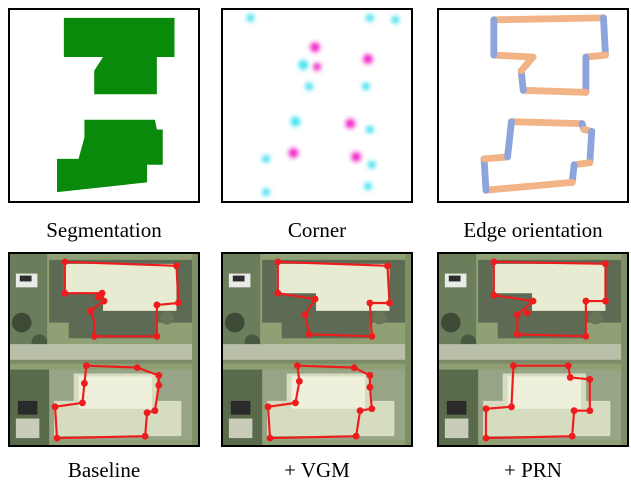 This screenshot has height=483, width=631. I want to click on panel-corner, so click(317, 105).